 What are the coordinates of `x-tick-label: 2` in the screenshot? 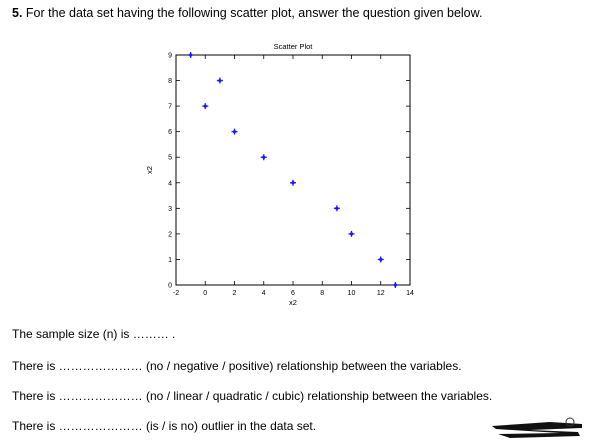 It's located at (235, 293).